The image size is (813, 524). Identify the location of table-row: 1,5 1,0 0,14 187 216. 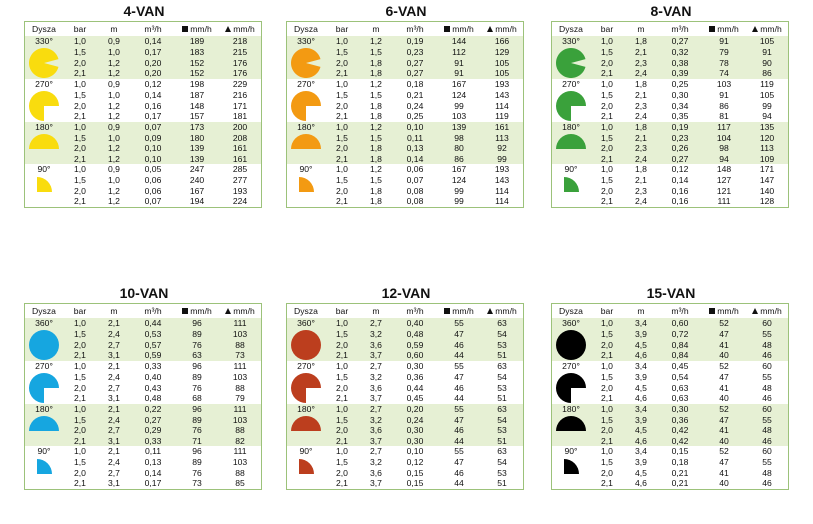
(143, 95).